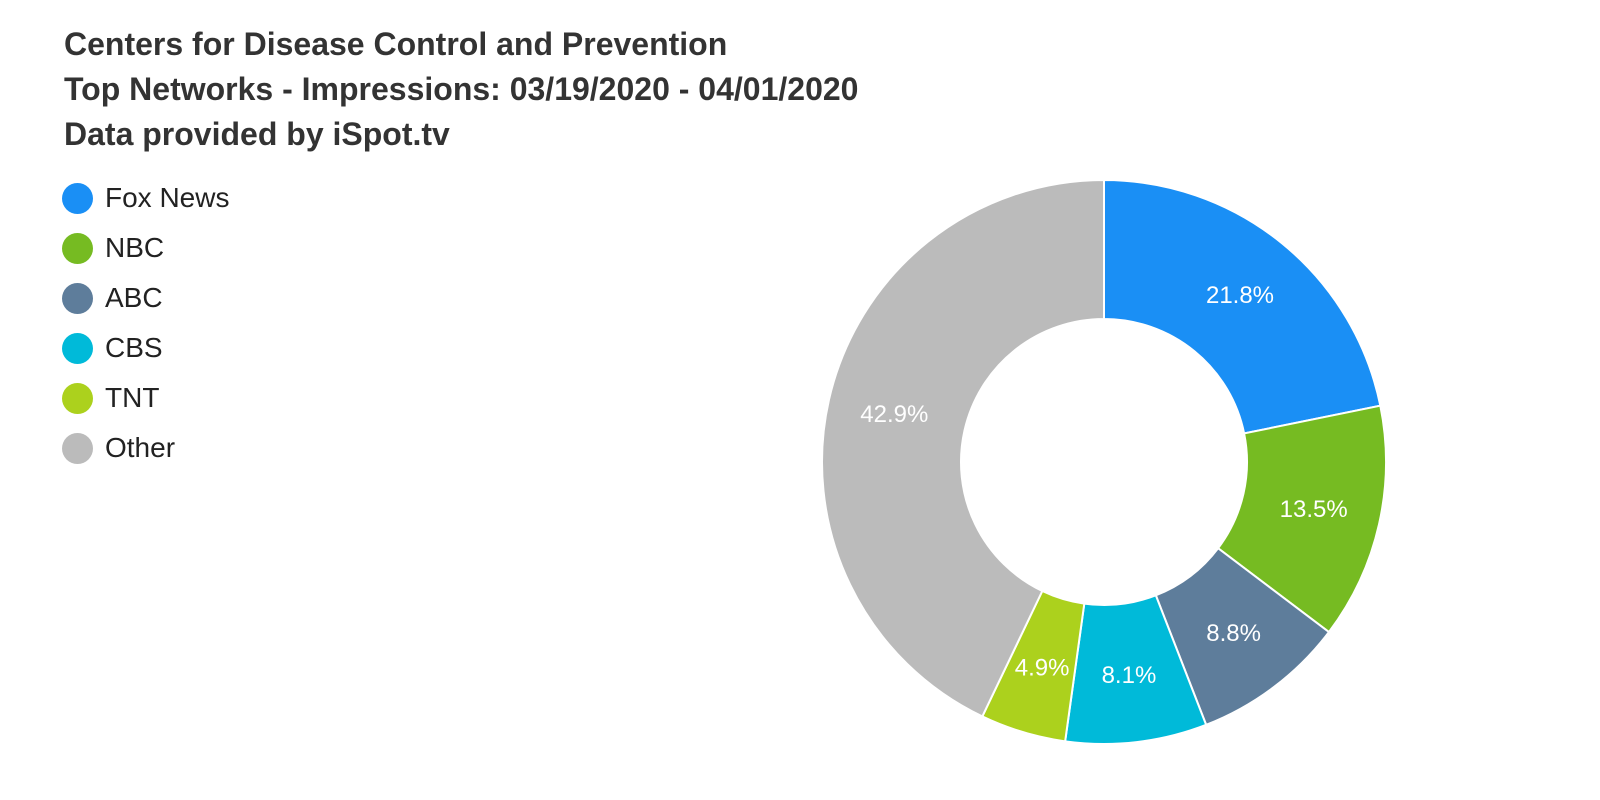 The image size is (1600, 800). Describe the element at coordinates (963, 448) in the screenshot. I see `slice-other` at that location.